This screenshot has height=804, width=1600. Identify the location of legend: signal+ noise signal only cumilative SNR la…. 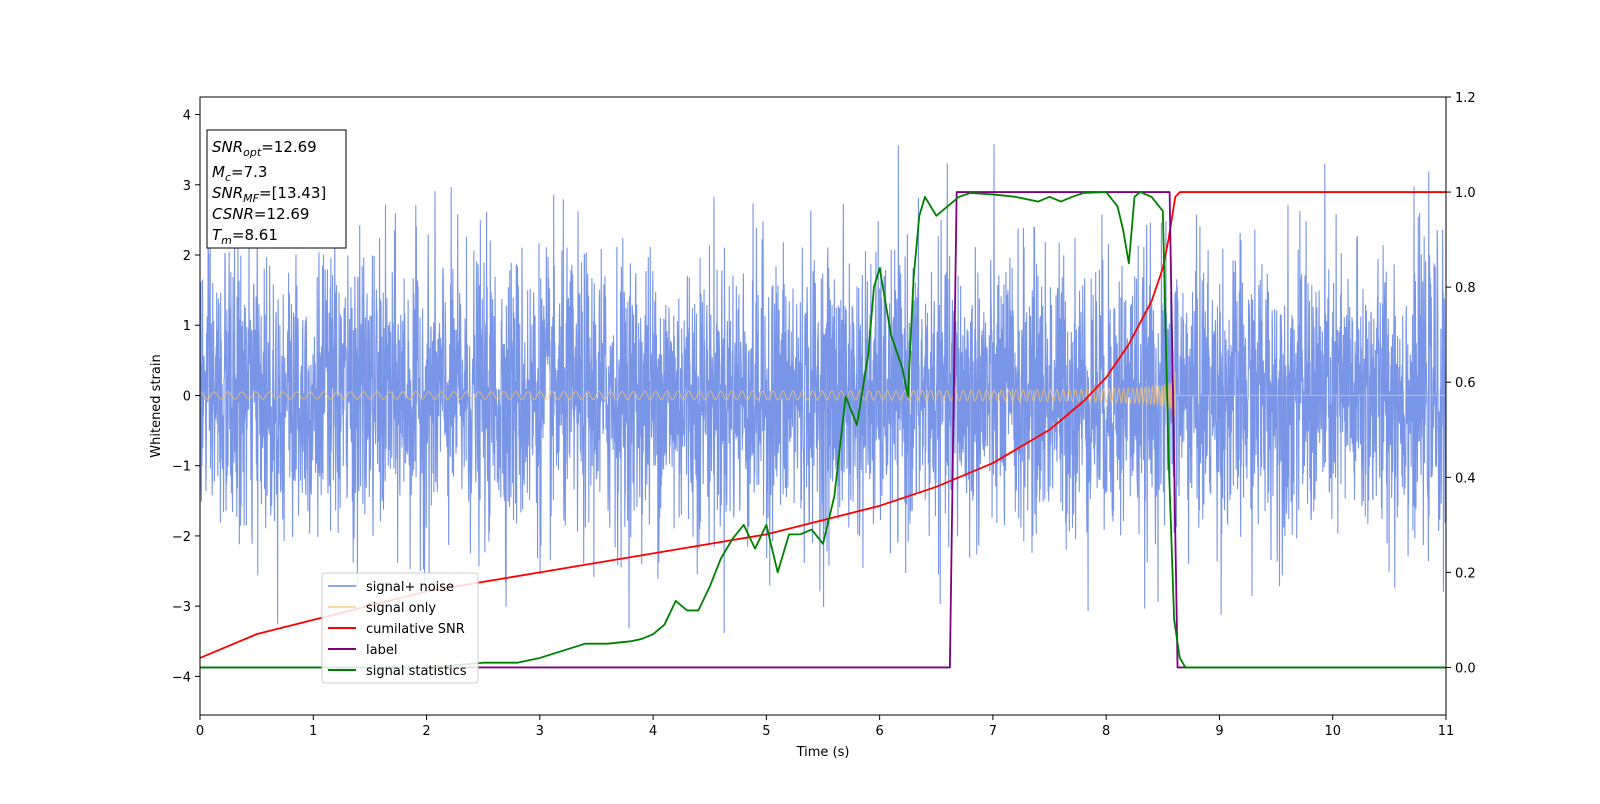
(400, 628).